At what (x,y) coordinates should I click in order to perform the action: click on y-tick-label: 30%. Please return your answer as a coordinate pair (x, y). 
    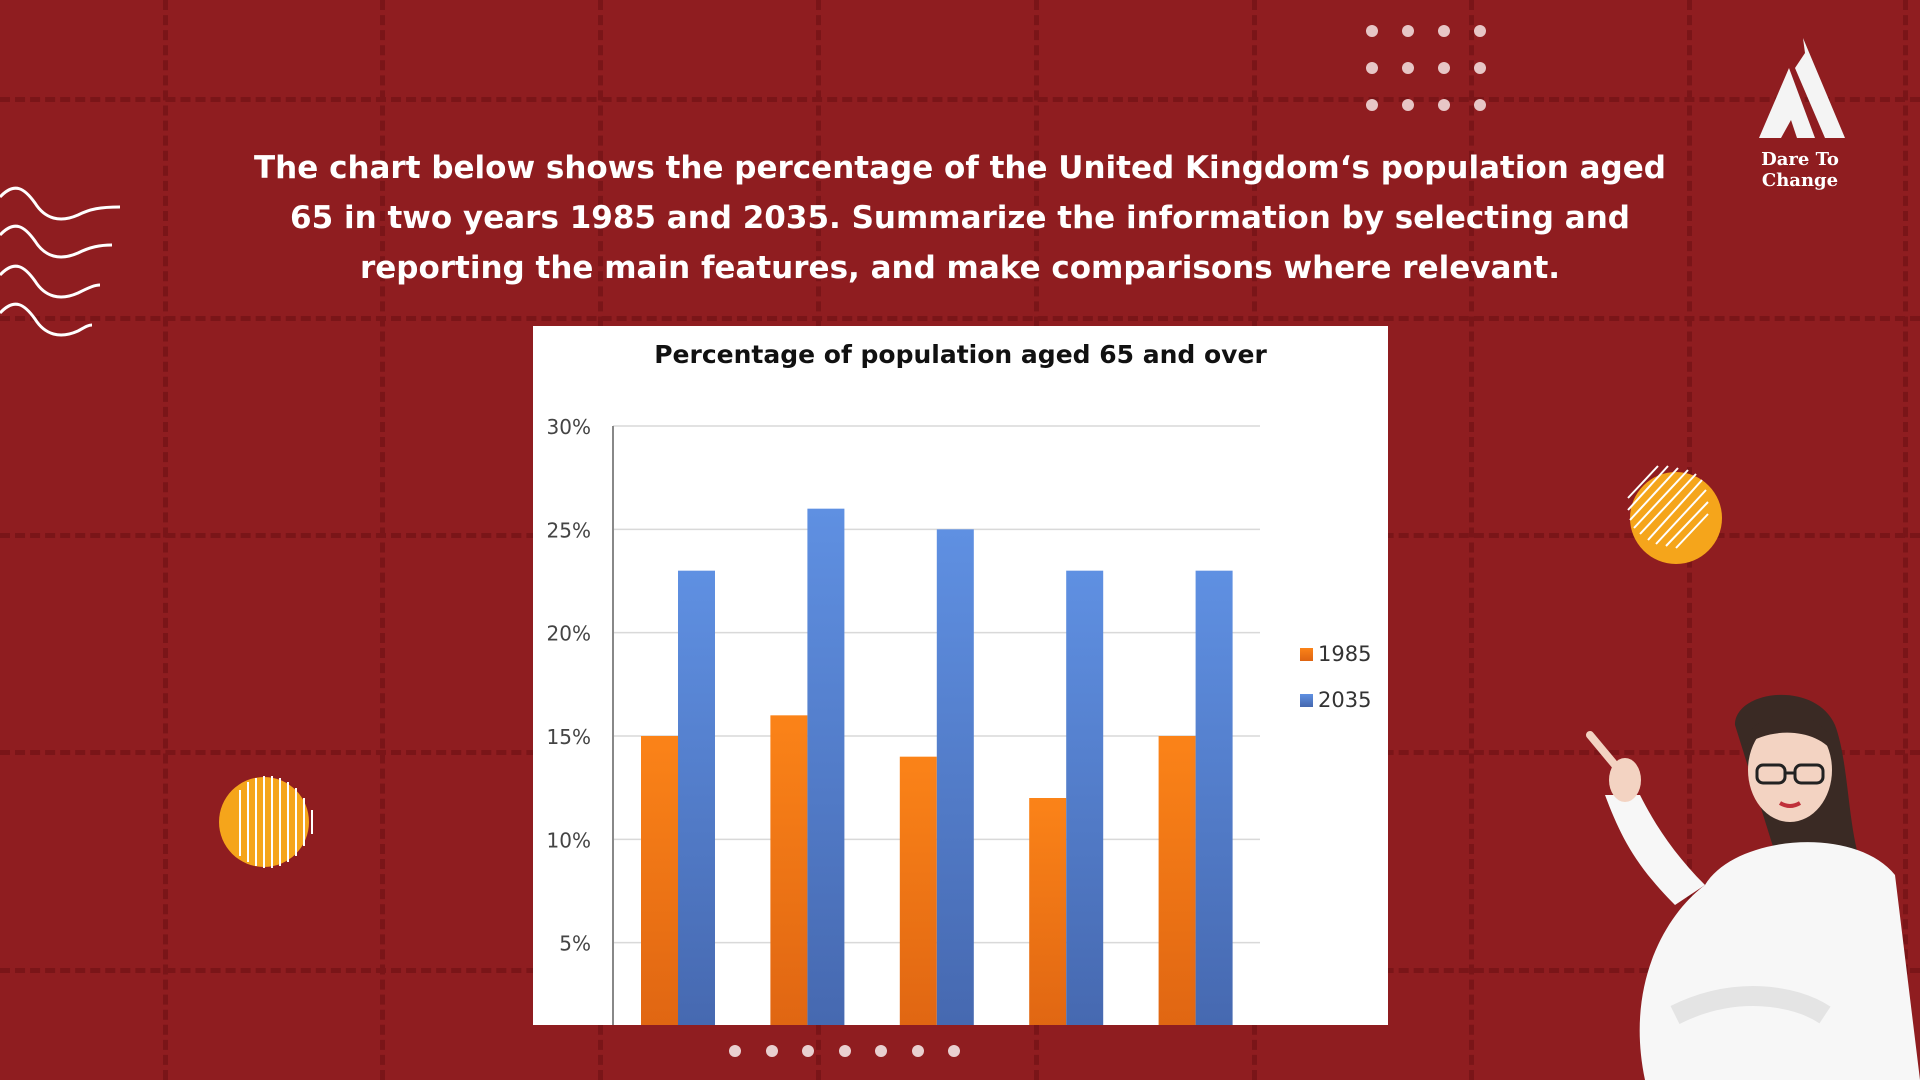
    Looking at the image, I should click on (569, 427).